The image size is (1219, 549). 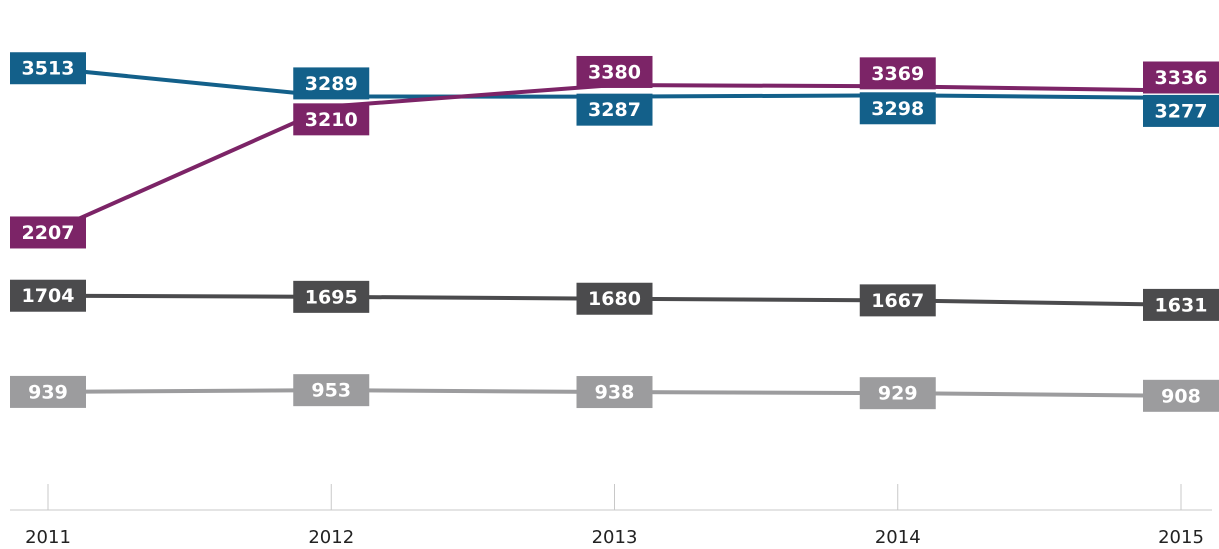 I want to click on value-label: 3298, so click(x=897, y=109).